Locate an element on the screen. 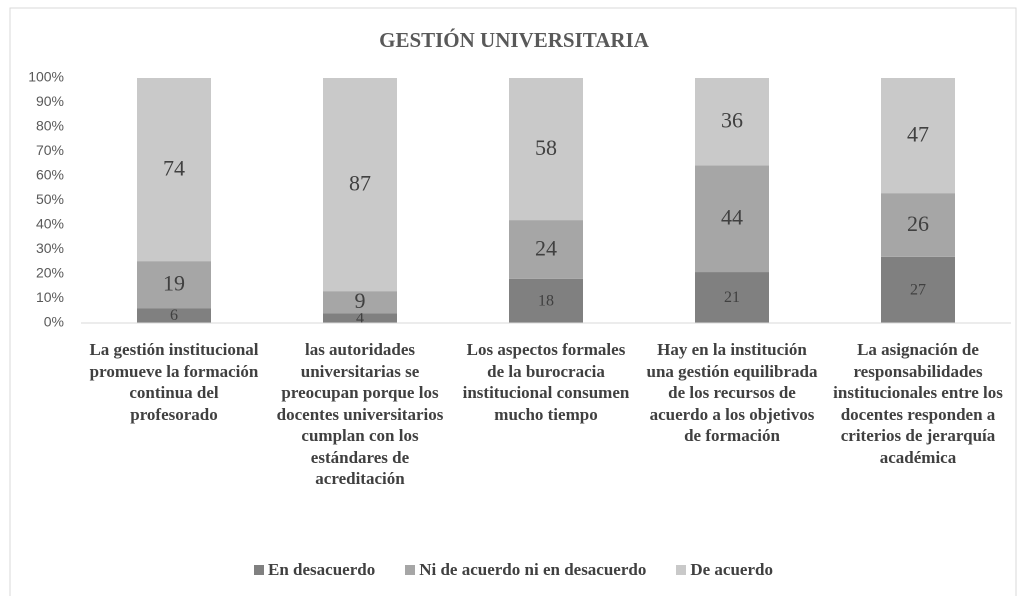 The height and width of the screenshot is (596, 1027). y-tick-label: 30% is located at coordinates (50, 248).